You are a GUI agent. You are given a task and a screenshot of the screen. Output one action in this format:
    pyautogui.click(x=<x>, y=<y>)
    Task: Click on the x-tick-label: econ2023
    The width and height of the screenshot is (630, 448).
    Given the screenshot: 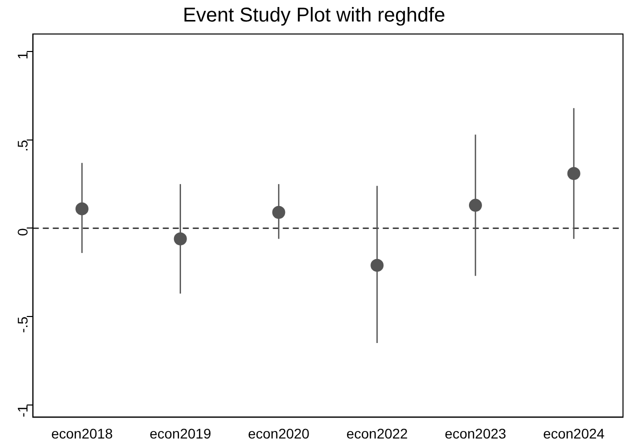 What is the action you would take?
    pyautogui.click(x=475, y=433)
    